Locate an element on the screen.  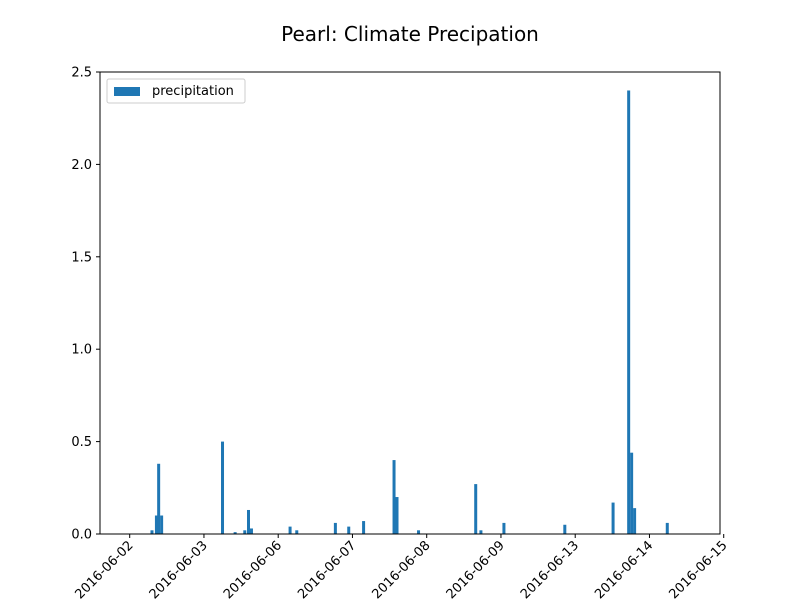
y-tick-label: 2.5 is located at coordinates (81, 73).